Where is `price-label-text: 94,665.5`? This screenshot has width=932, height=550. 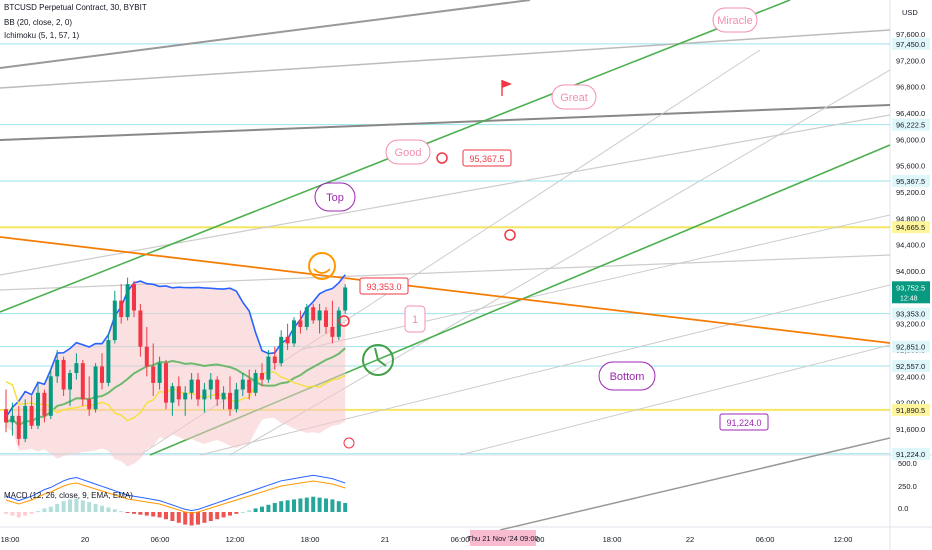
price-label-text: 94,665.5 is located at coordinates (910, 227).